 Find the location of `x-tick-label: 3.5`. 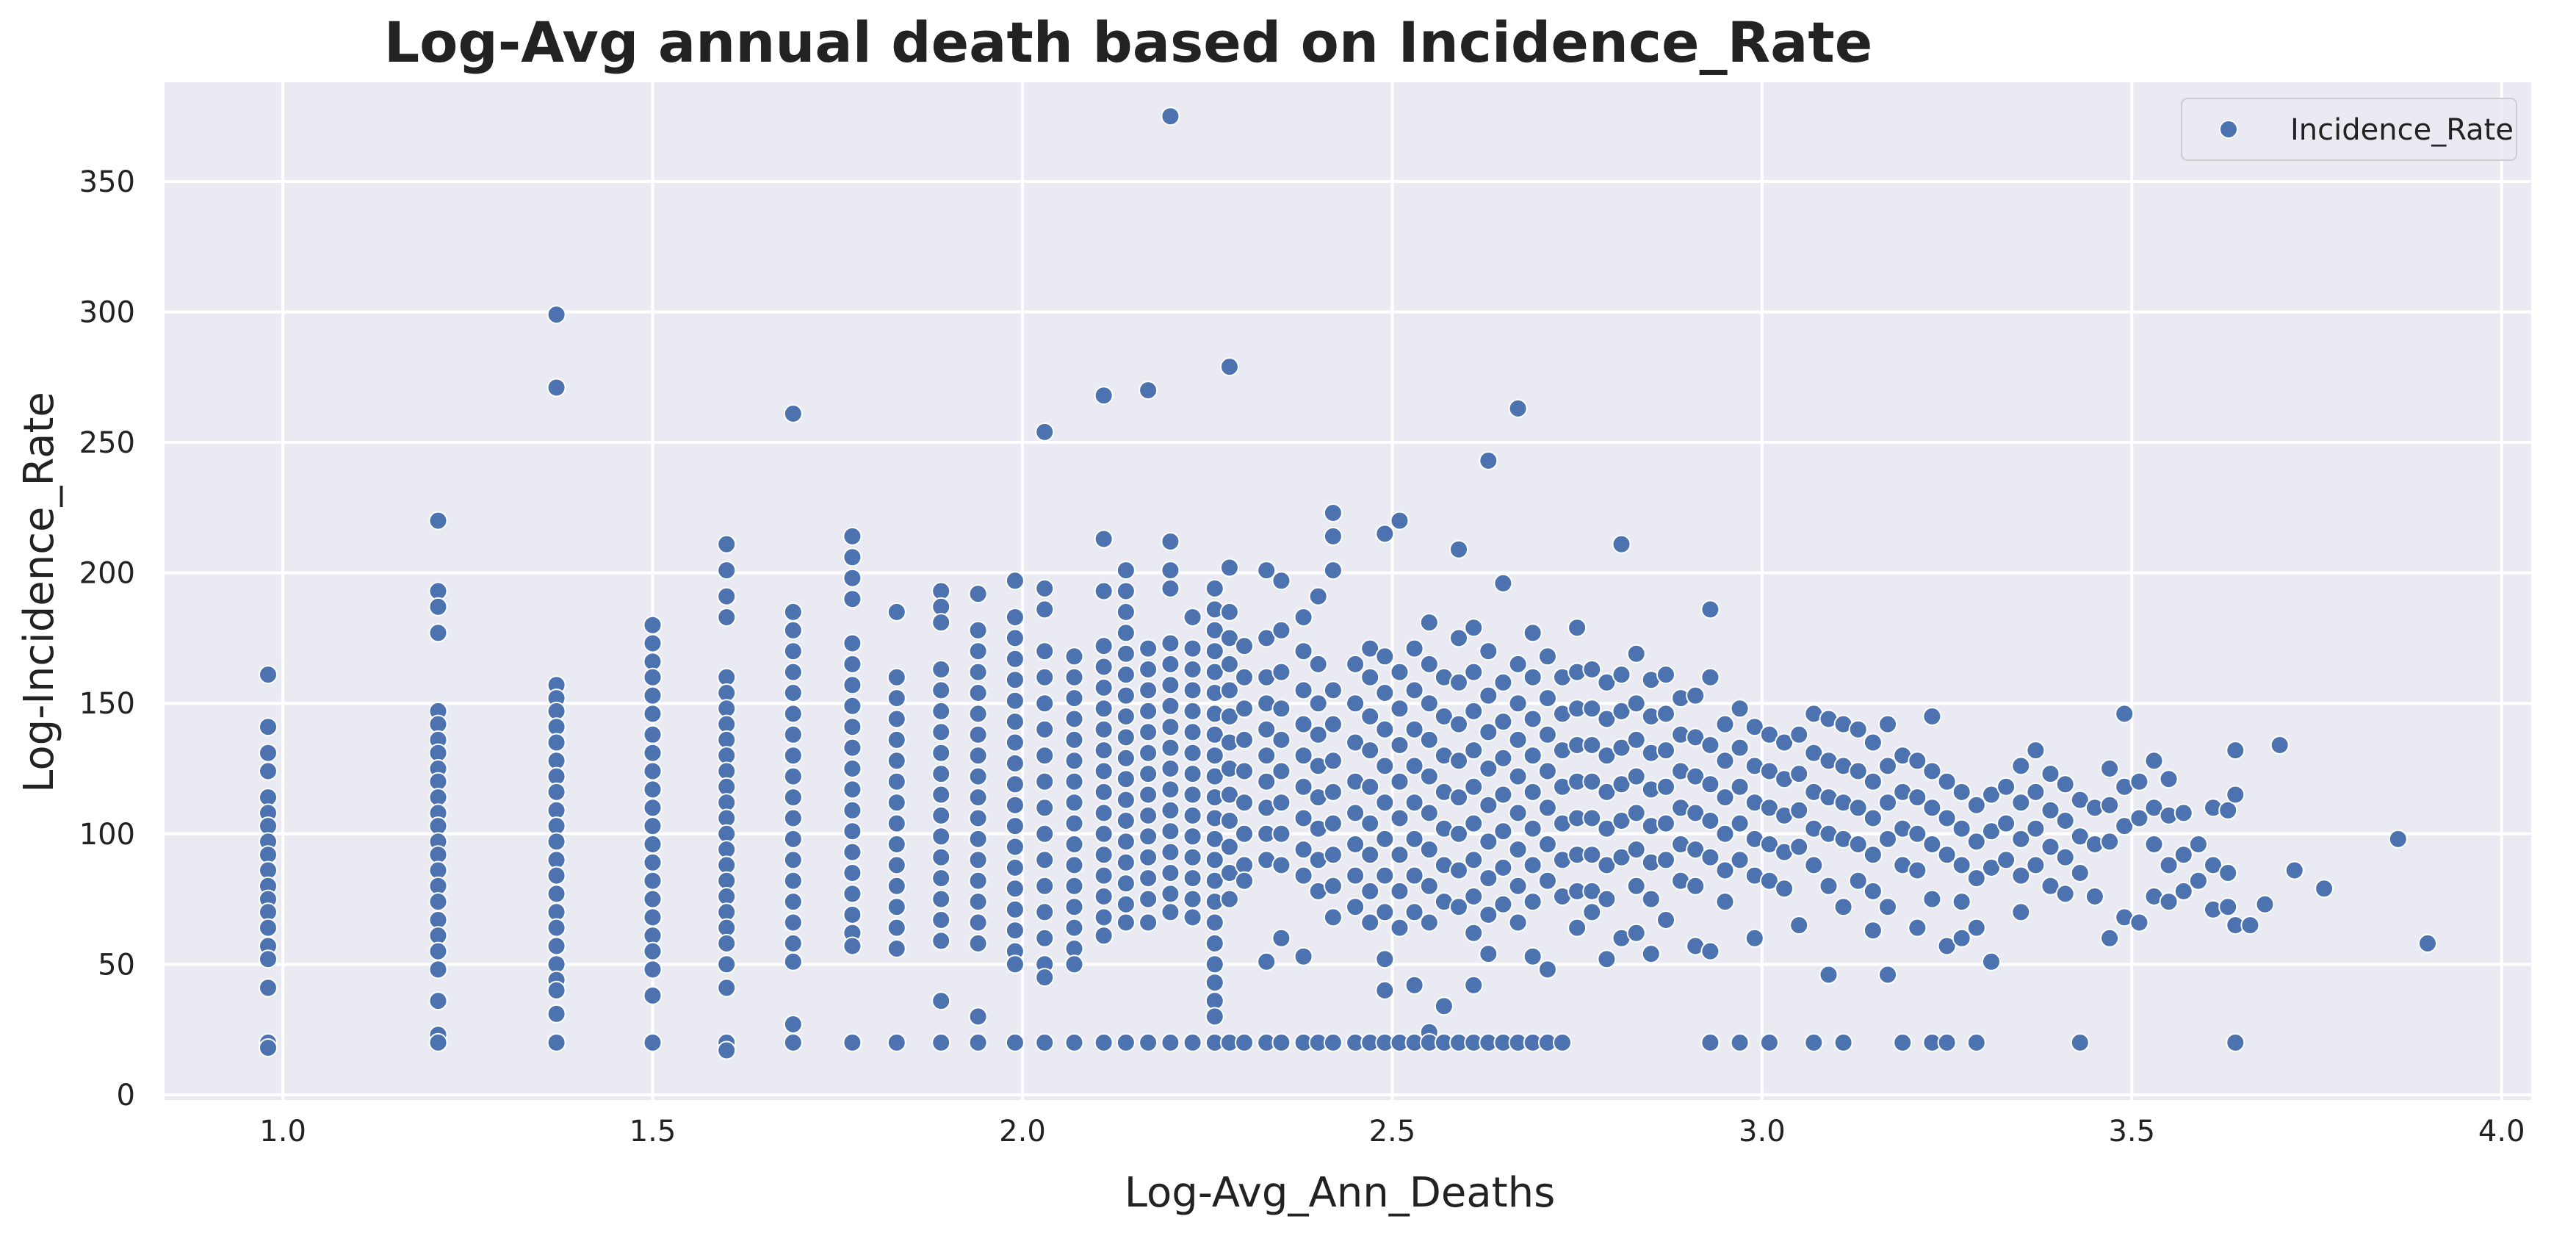

x-tick-label: 3.5 is located at coordinates (2132, 1131).